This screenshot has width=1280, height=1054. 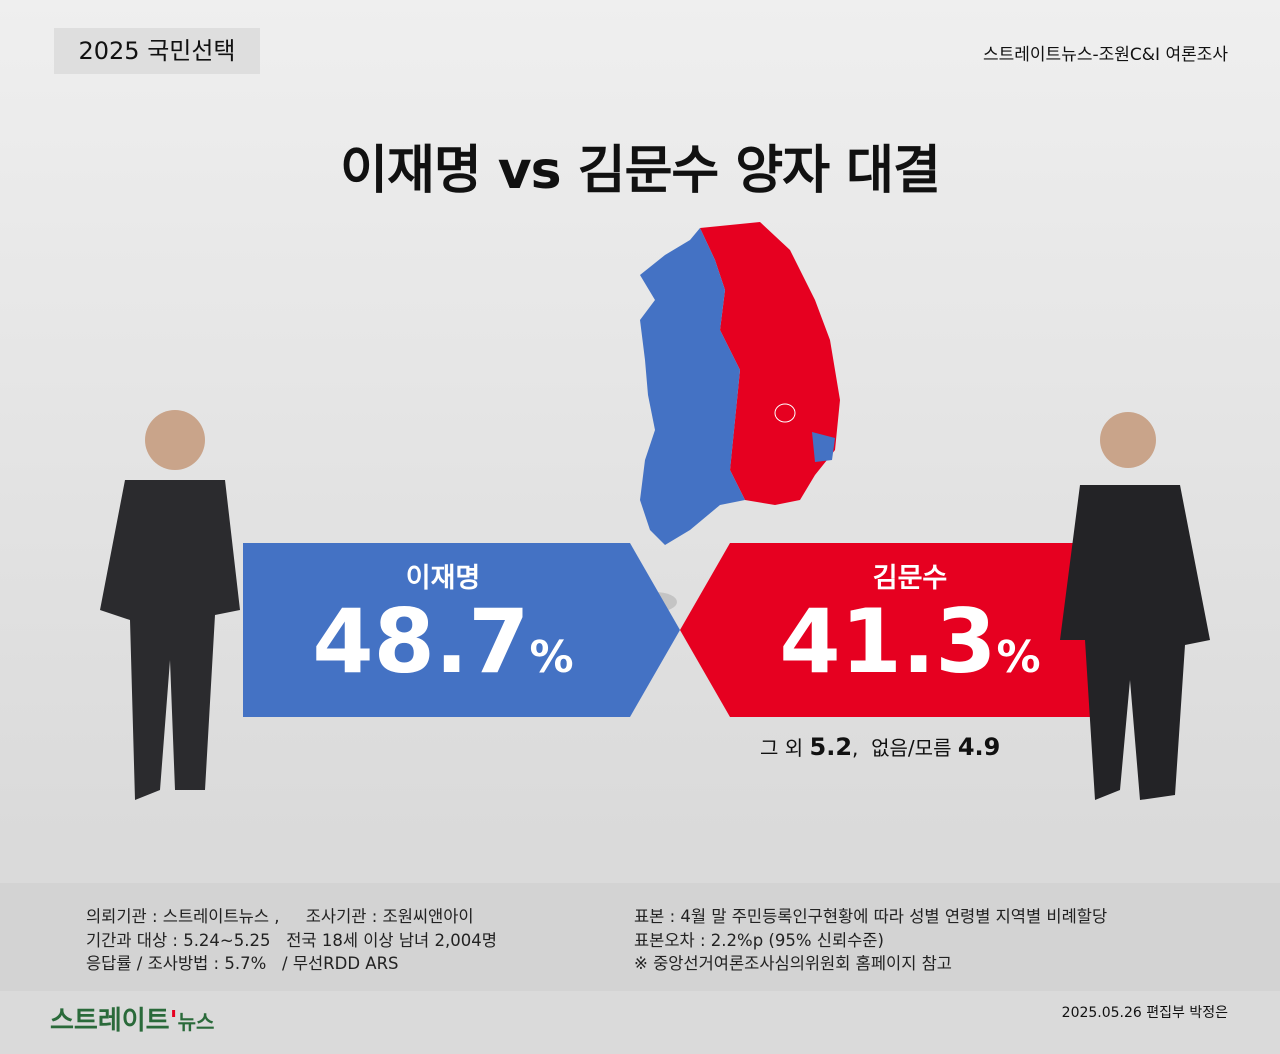 I want to click on banner-red, so click(x=885, y=630).